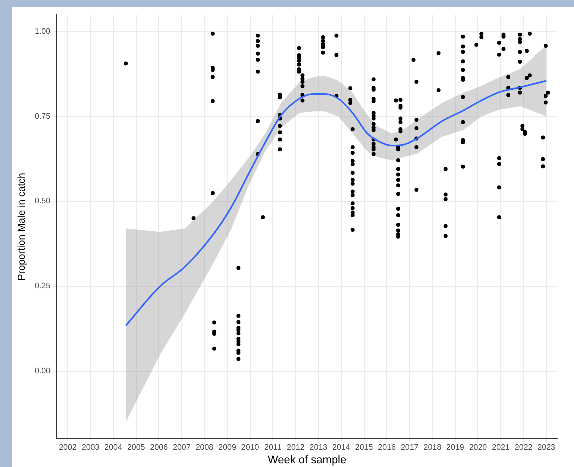 Image resolution: width=574 pixels, height=467 pixels. I want to click on x-axis-title: Week of sample, so click(307, 460).